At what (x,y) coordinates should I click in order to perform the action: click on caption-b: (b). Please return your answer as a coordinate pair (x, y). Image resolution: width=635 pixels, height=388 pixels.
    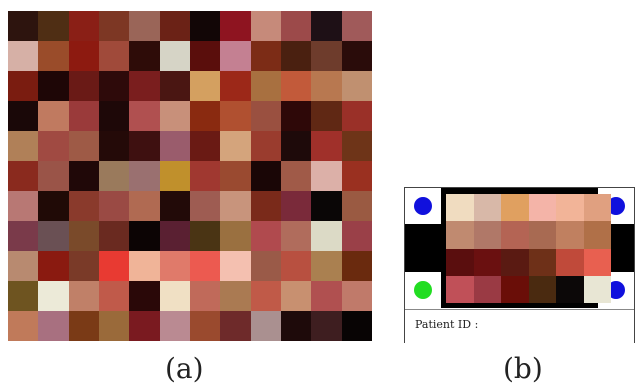
    Looking at the image, I should click on (523, 368).